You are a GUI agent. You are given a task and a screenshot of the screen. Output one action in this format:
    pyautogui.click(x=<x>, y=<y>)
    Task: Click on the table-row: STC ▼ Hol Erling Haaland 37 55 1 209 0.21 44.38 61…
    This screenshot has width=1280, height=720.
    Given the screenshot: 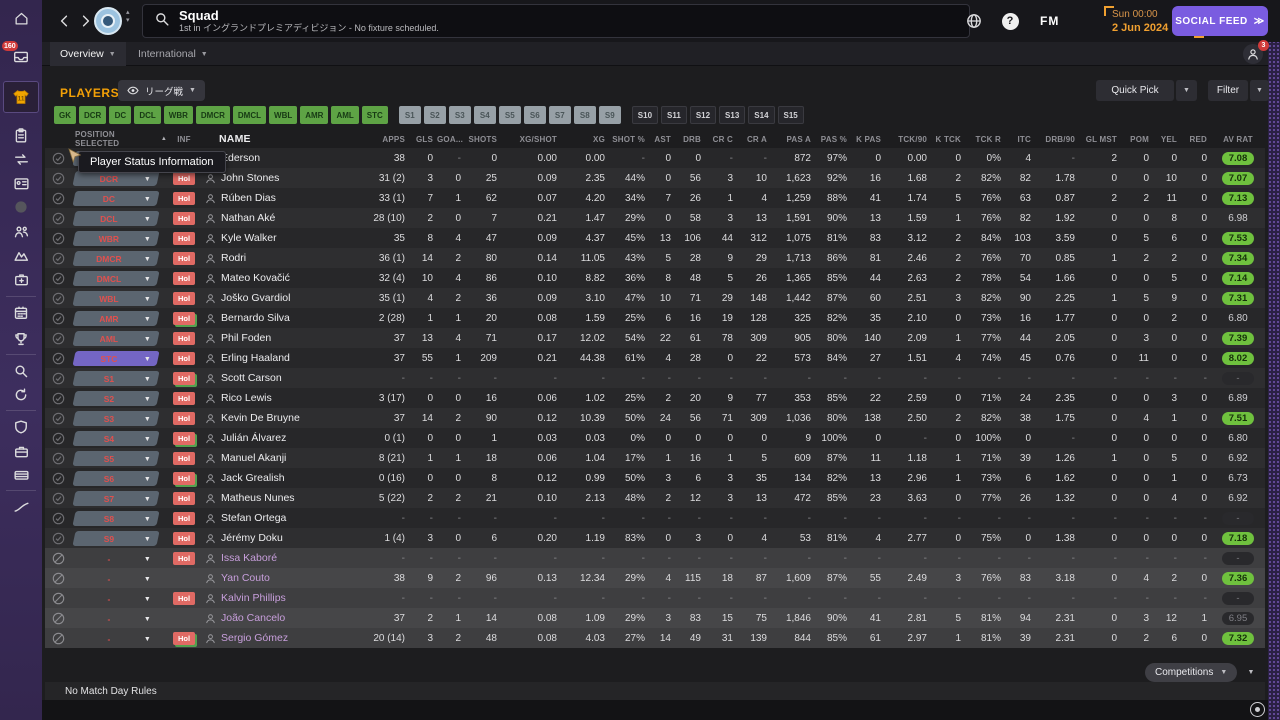 What is the action you would take?
    pyautogui.click(x=655, y=358)
    